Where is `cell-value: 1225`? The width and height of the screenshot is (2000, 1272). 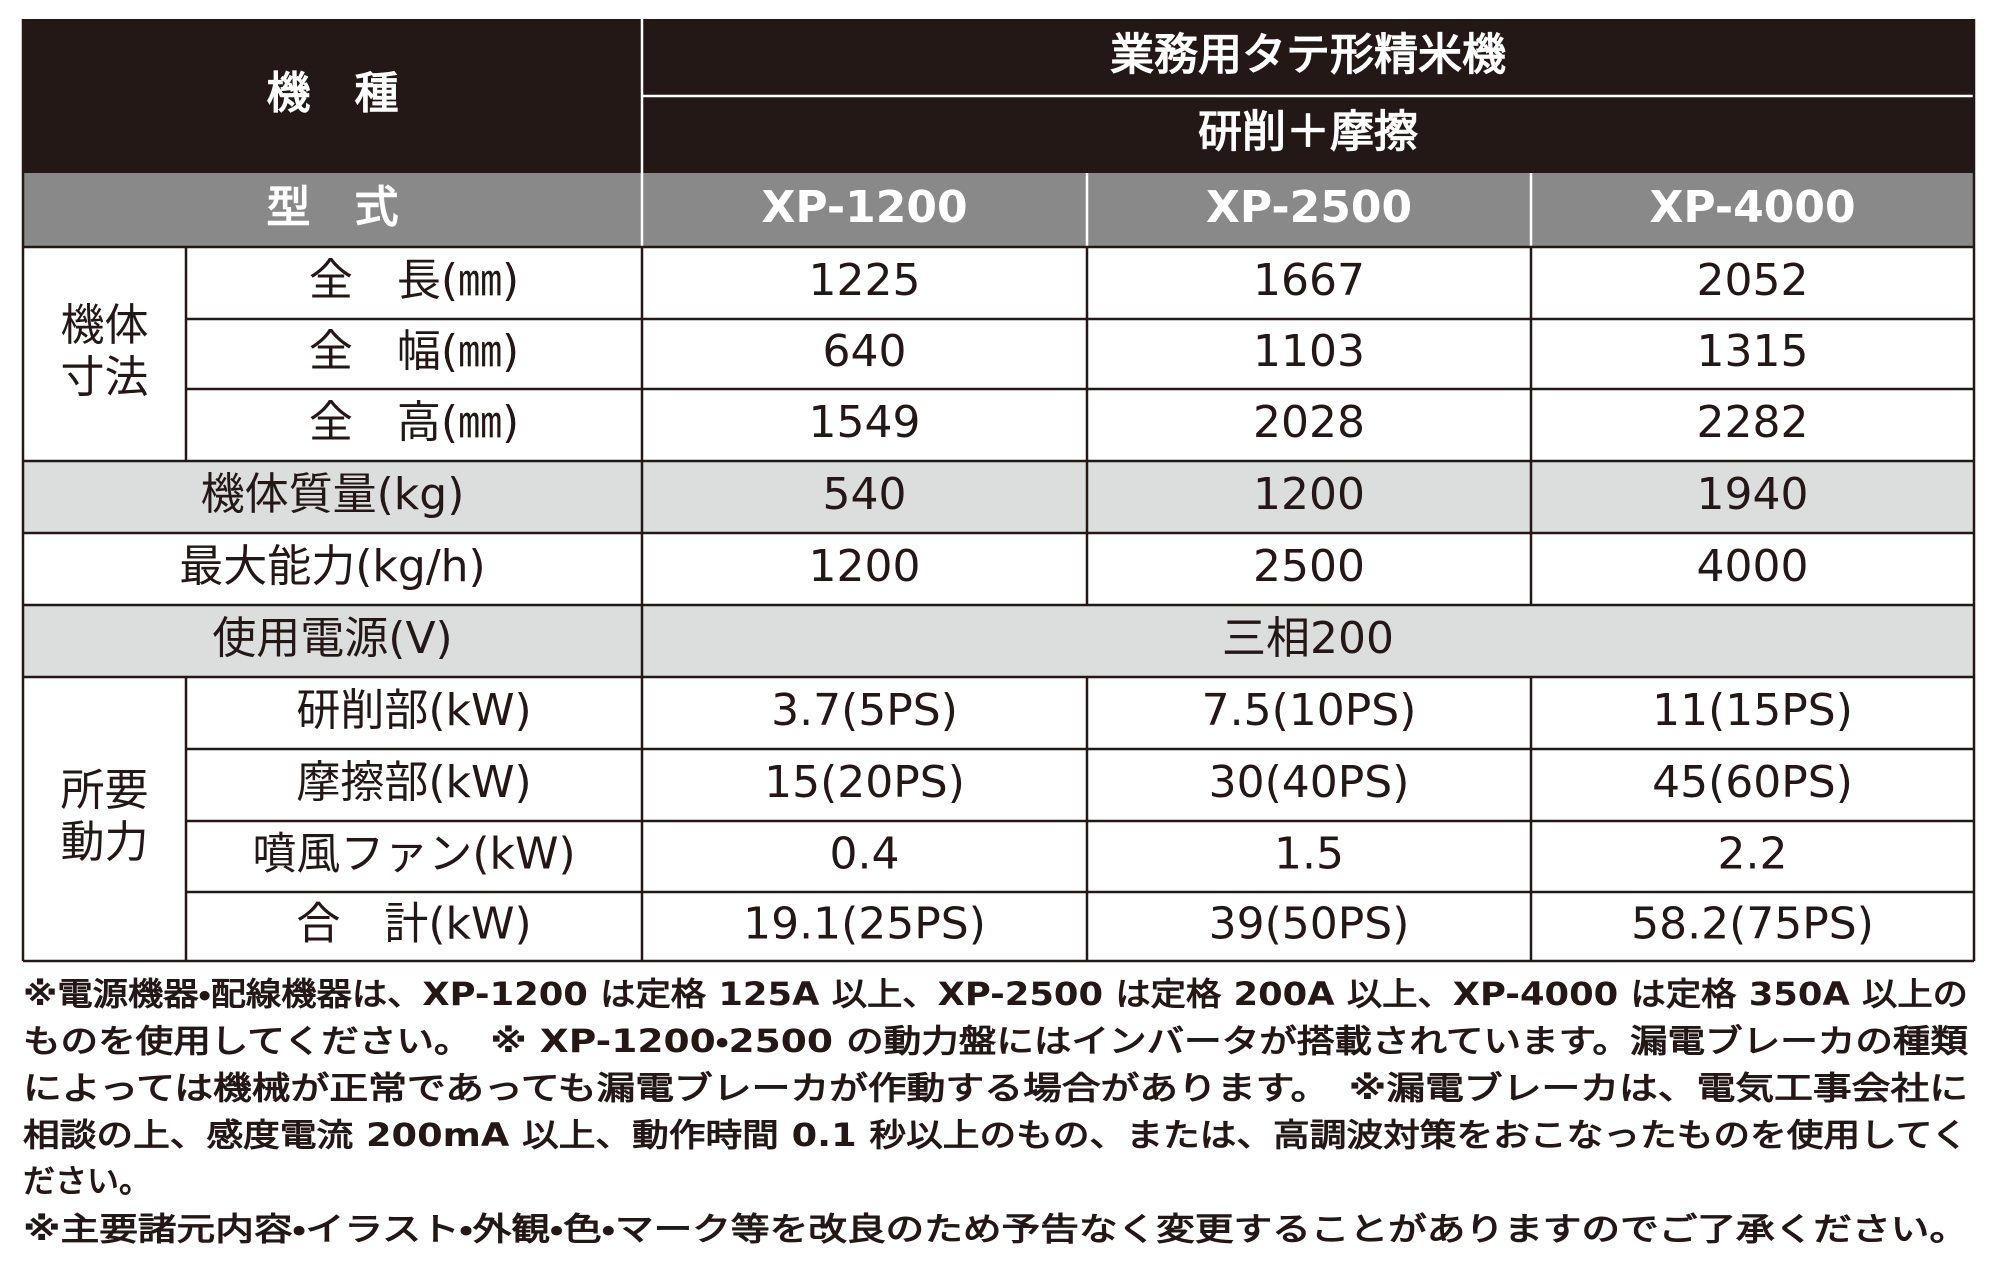
cell-value: 1225 is located at coordinates (865, 280).